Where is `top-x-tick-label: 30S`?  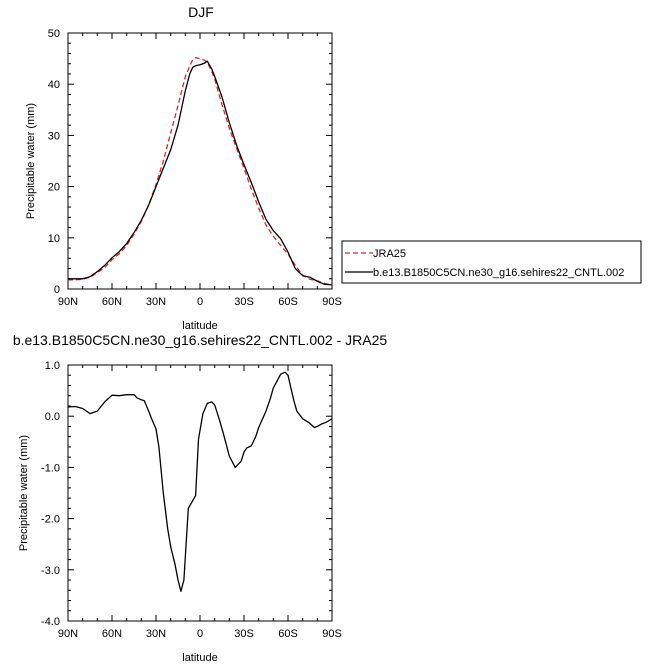
top-x-tick-label: 30S is located at coordinates (244, 302).